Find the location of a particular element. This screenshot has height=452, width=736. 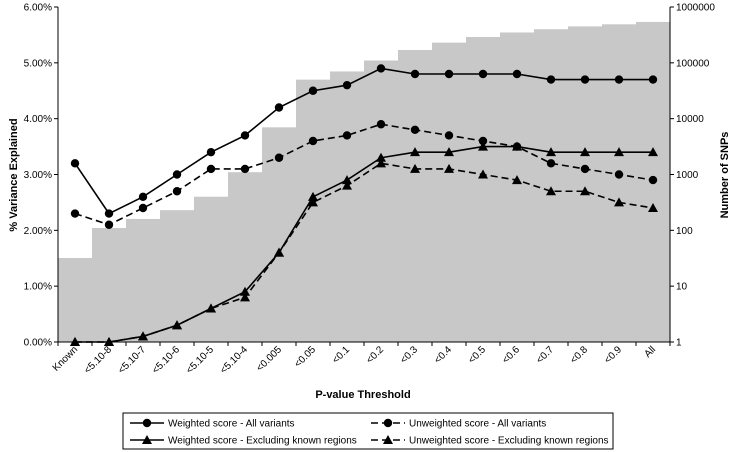

y-tick-label: 0.00% is located at coordinates (38, 343).